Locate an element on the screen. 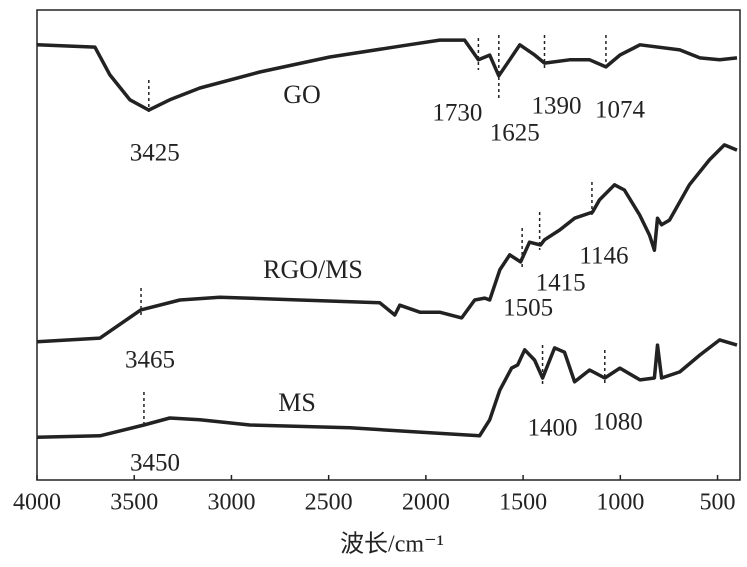 Image resolution: width=747 pixels, height=567 pixels. annotation-label: 1390 is located at coordinates (557, 106).